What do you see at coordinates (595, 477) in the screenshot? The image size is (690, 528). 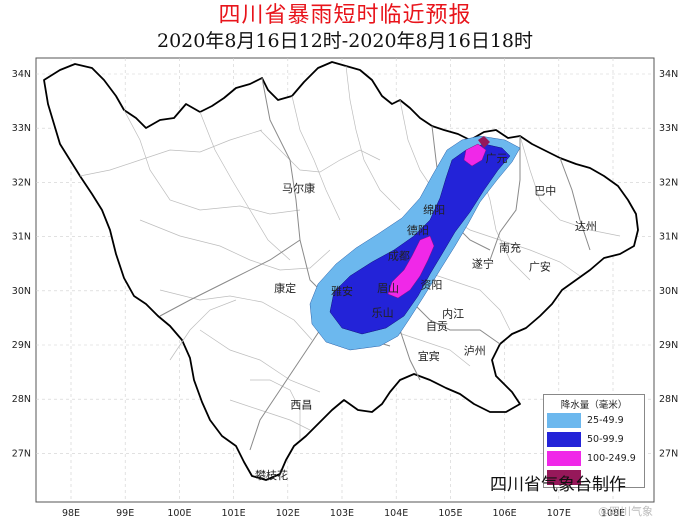 I see `legend-item` at bounding box center [595, 477].